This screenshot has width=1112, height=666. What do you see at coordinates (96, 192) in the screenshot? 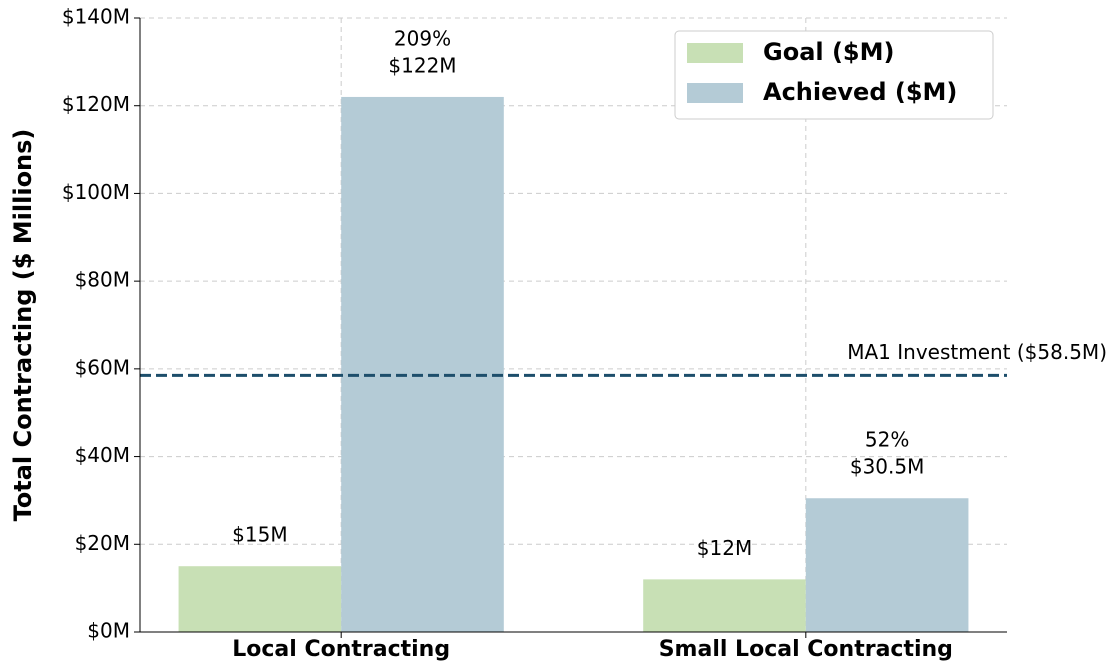
I see `y-tick-label: $100M` at bounding box center [96, 192].